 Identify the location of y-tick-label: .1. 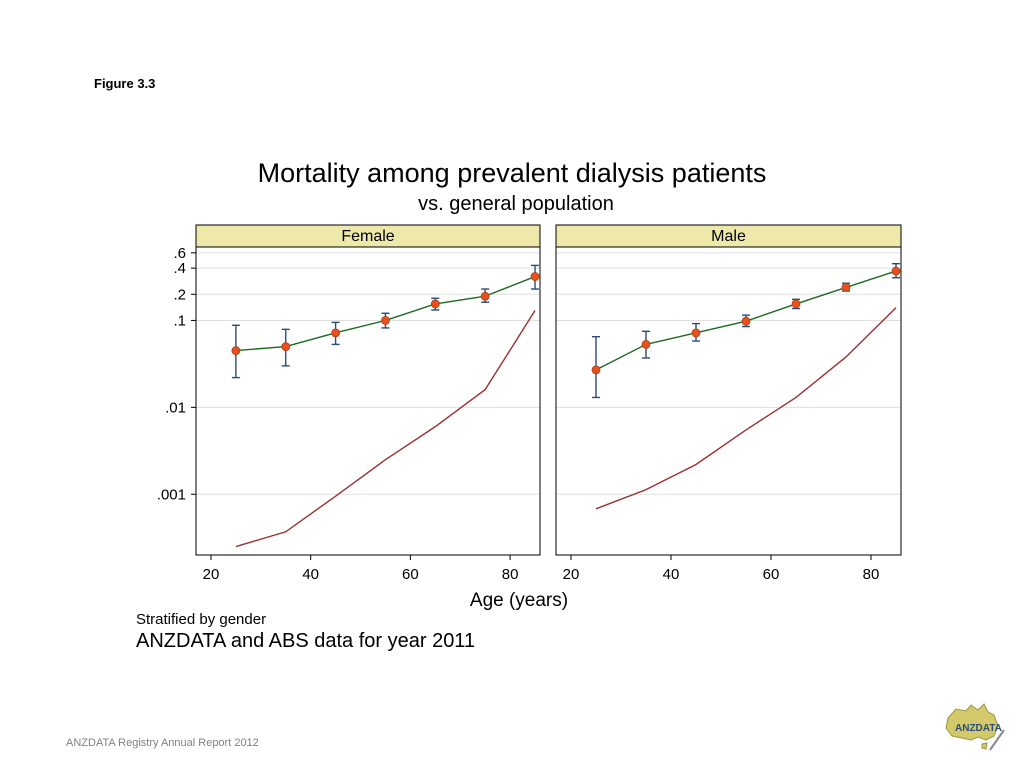
(179, 320).